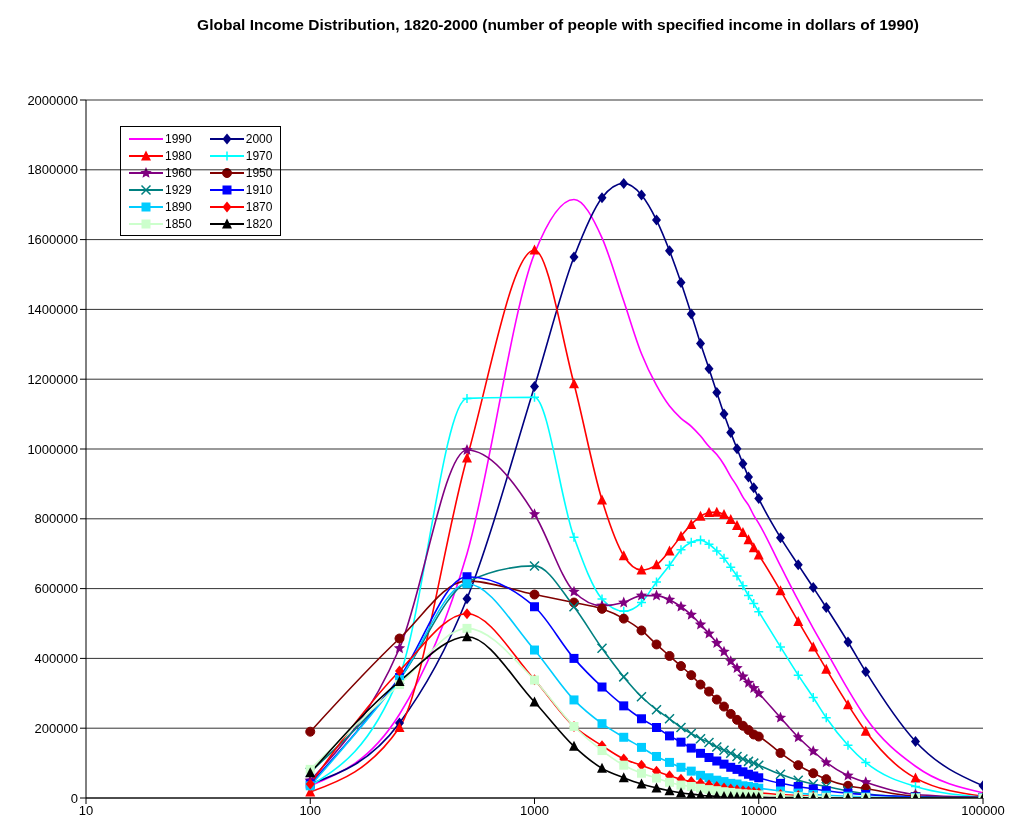  Describe the element at coordinates (983, 811) in the screenshot. I see `x-tick-label: 100000` at that location.